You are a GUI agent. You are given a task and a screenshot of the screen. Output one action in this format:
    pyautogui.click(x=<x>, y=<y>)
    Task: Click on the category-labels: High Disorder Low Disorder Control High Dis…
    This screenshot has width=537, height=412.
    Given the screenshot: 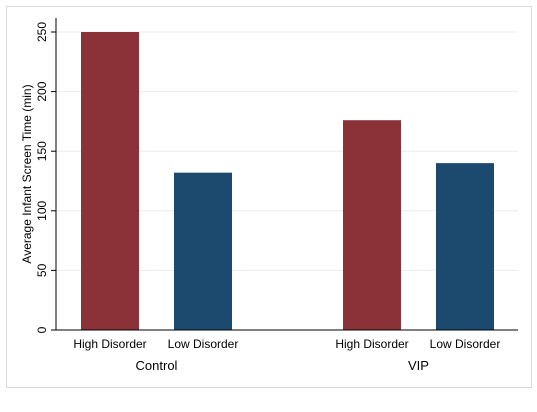 What is the action you would take?
    pyautogui.click(x=286, y=355)
    